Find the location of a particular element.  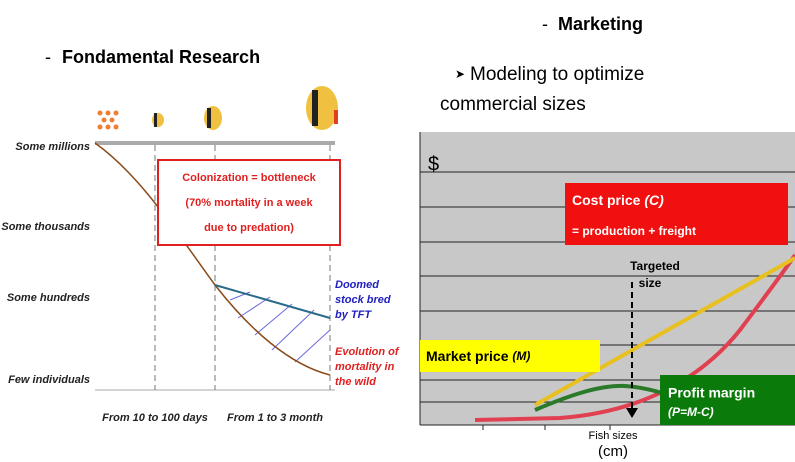

cost-curve is located at coordinates (634, 337).